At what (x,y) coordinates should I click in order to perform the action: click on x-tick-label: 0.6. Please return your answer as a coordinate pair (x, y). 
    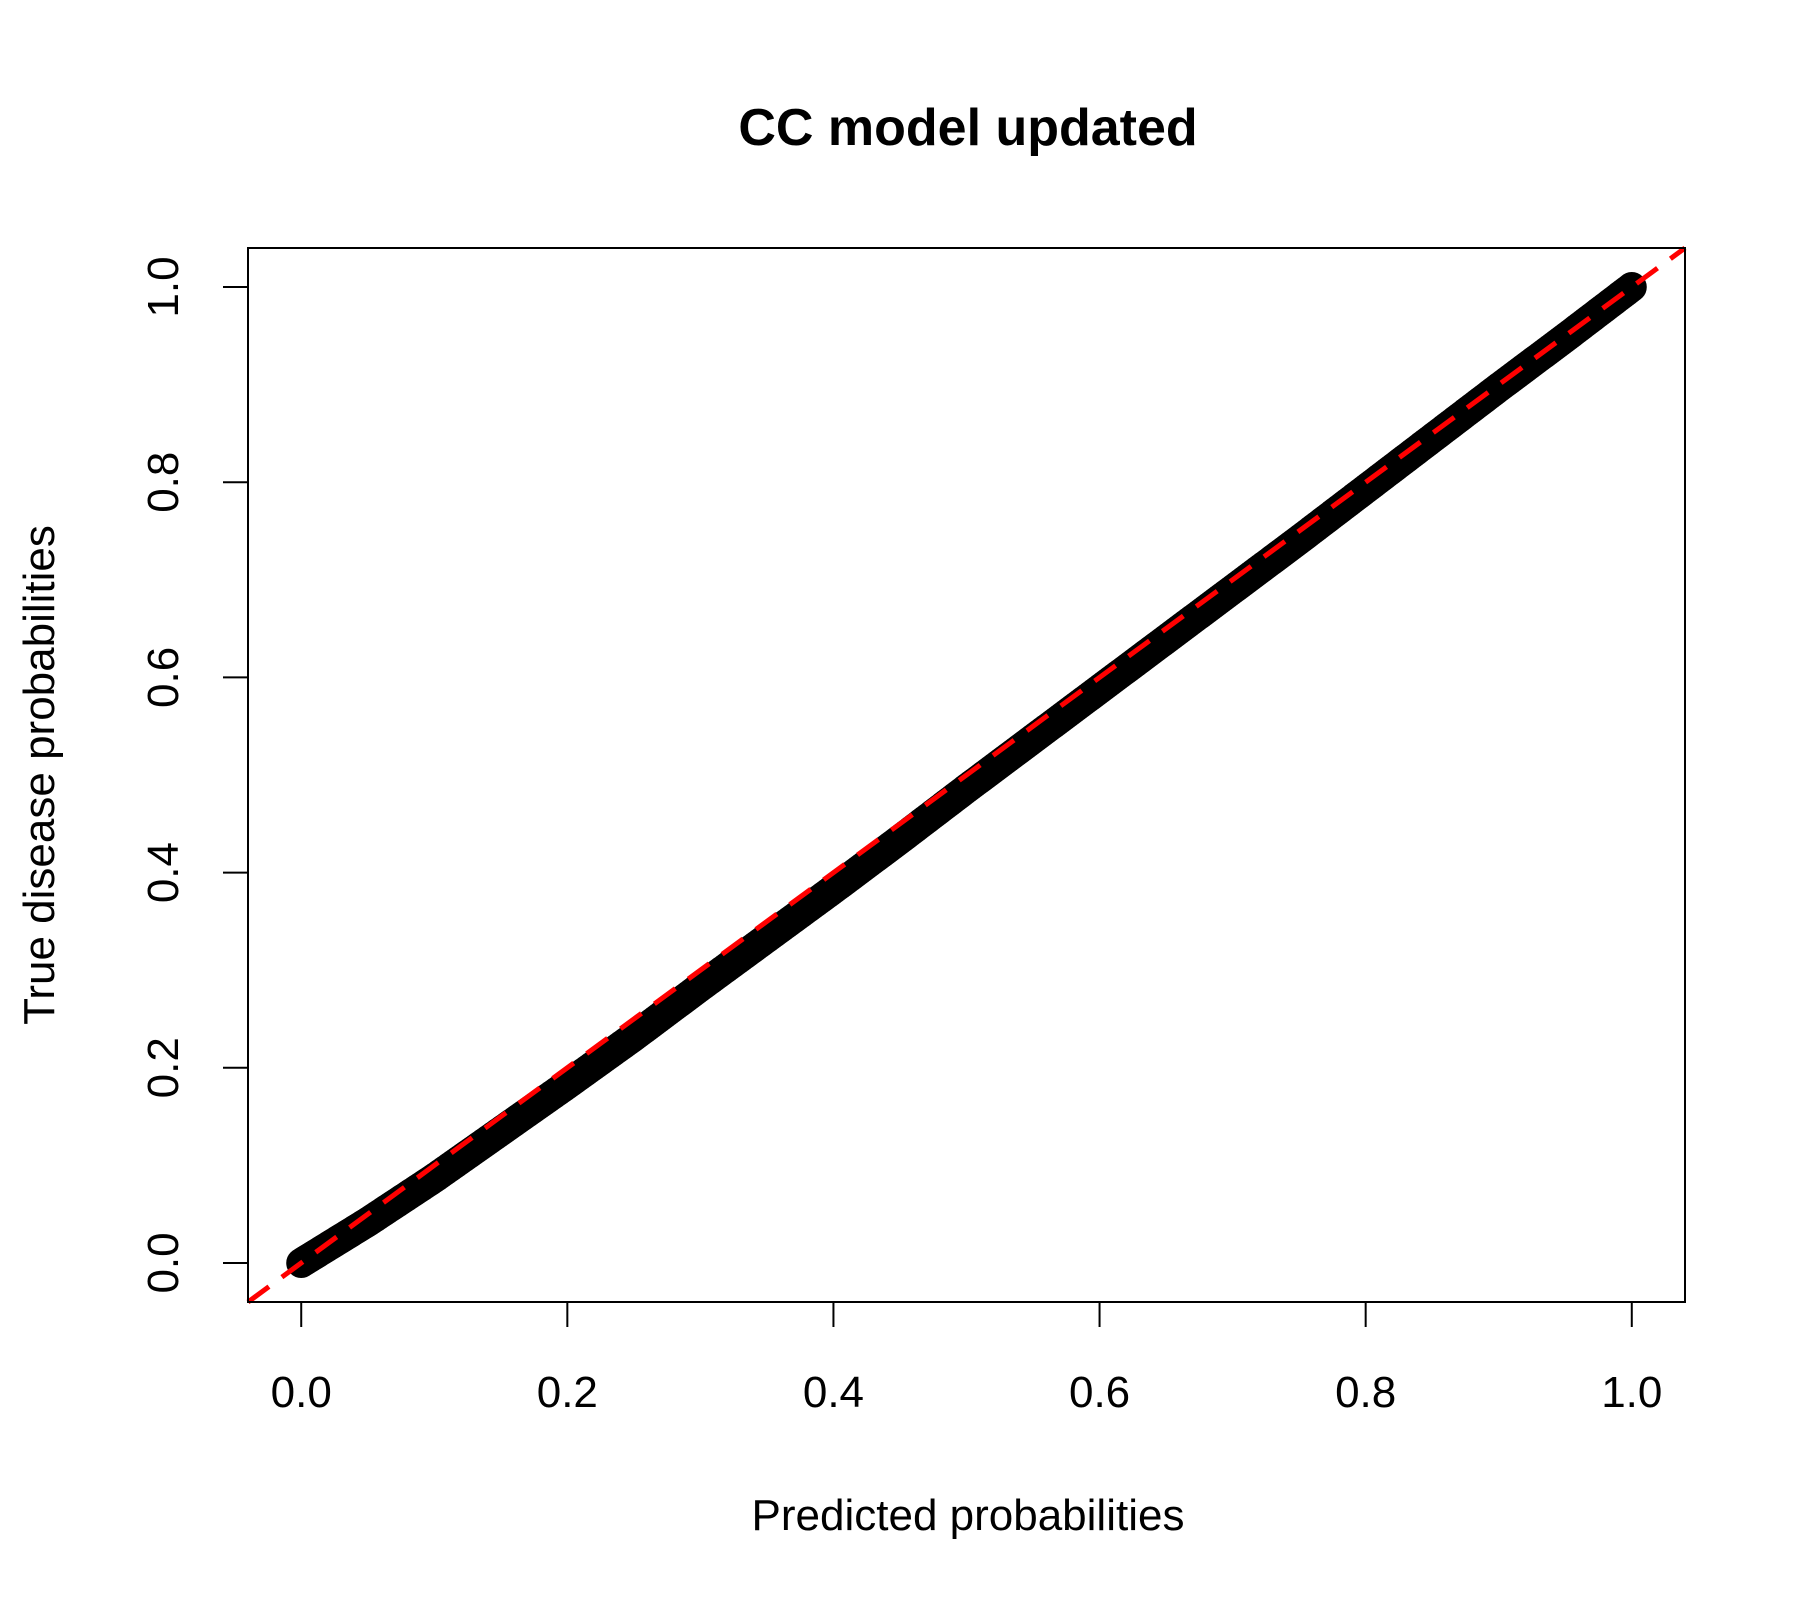
    Looking at the image, I should click on (1099, 1392).